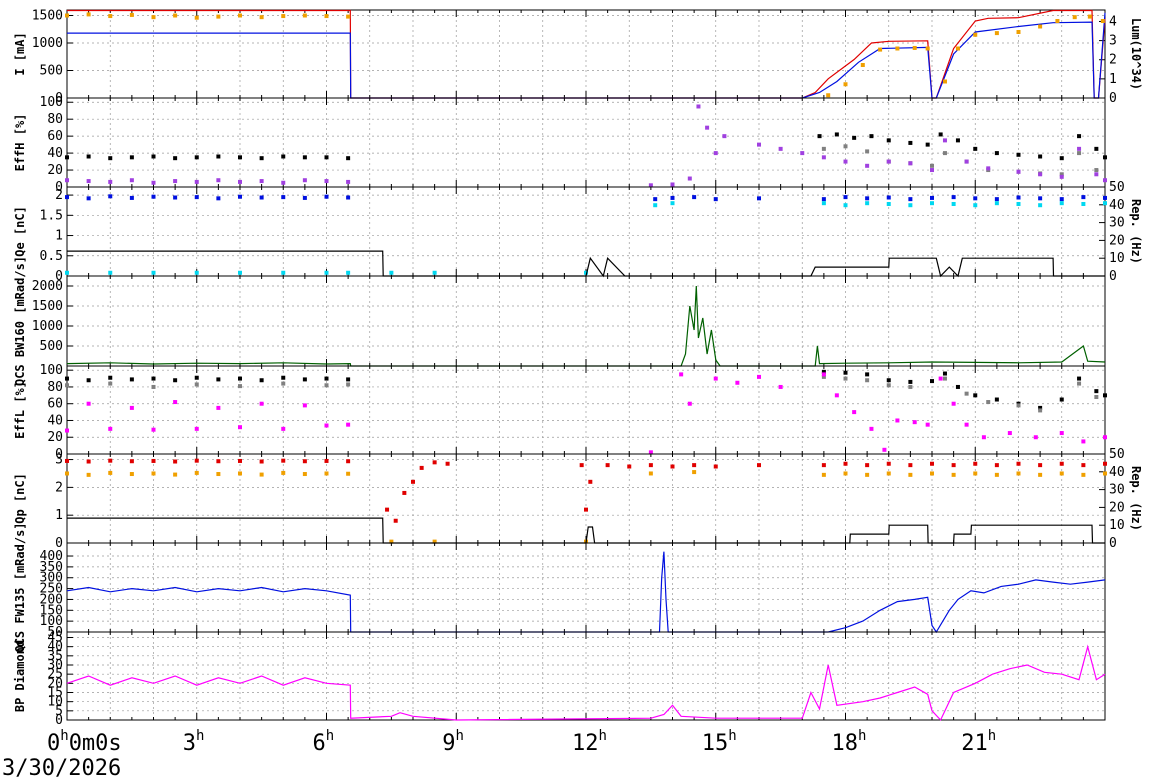  Describe the element at coordinates (586, 683) in the screenshot. I see `bp_diamond-series0-line` at that location.